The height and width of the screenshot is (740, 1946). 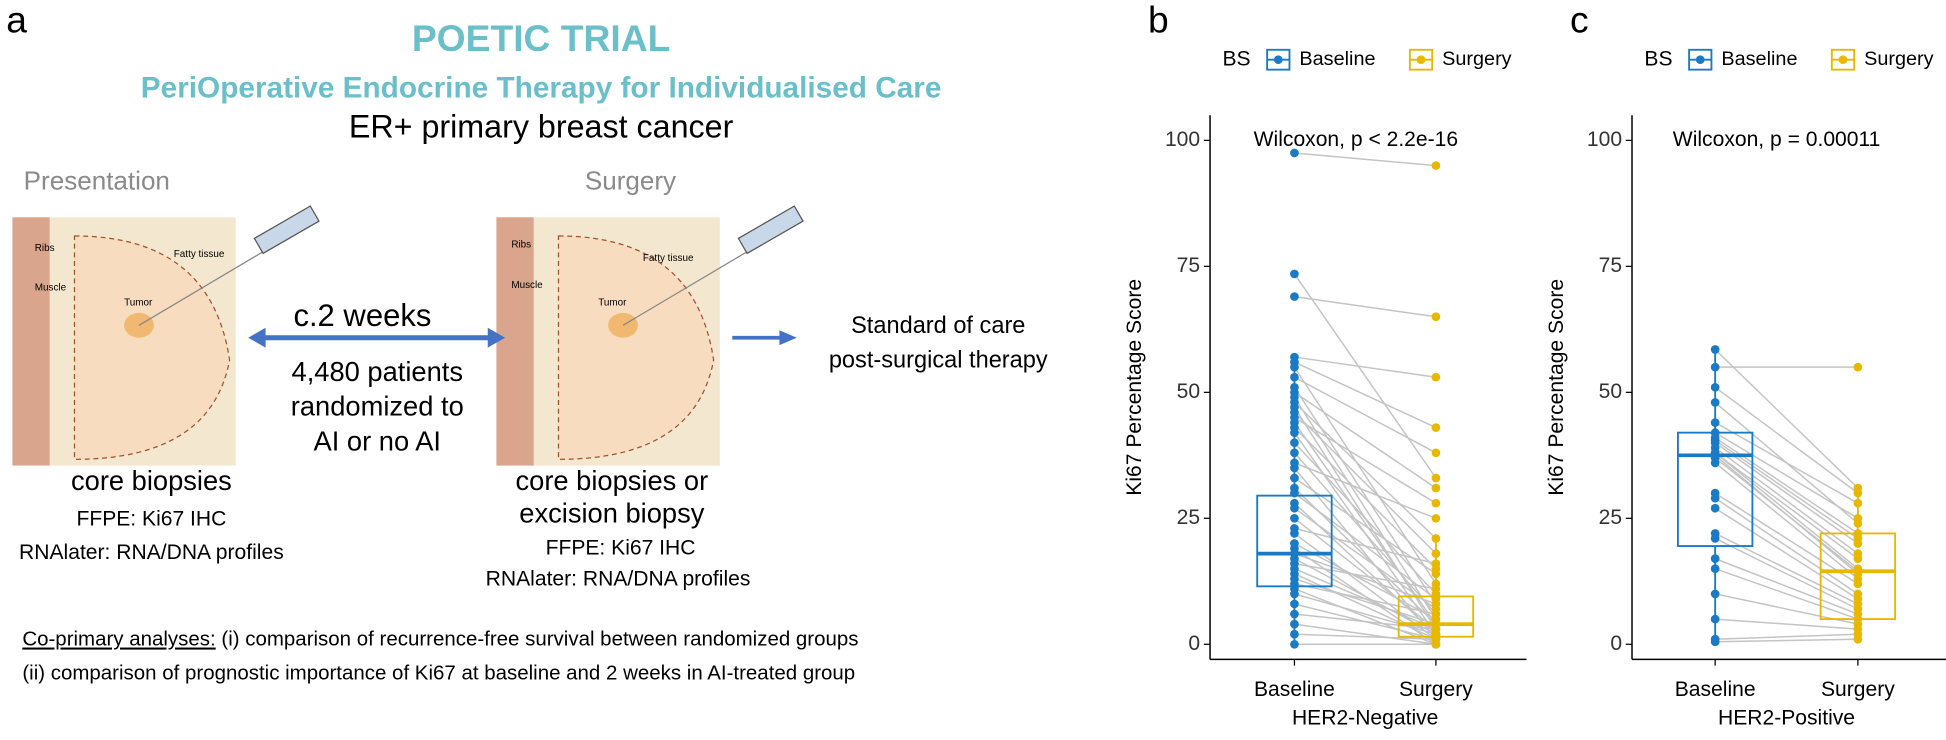 I want to click on title: POETIC TRIAL, so click(x=541, y=38).